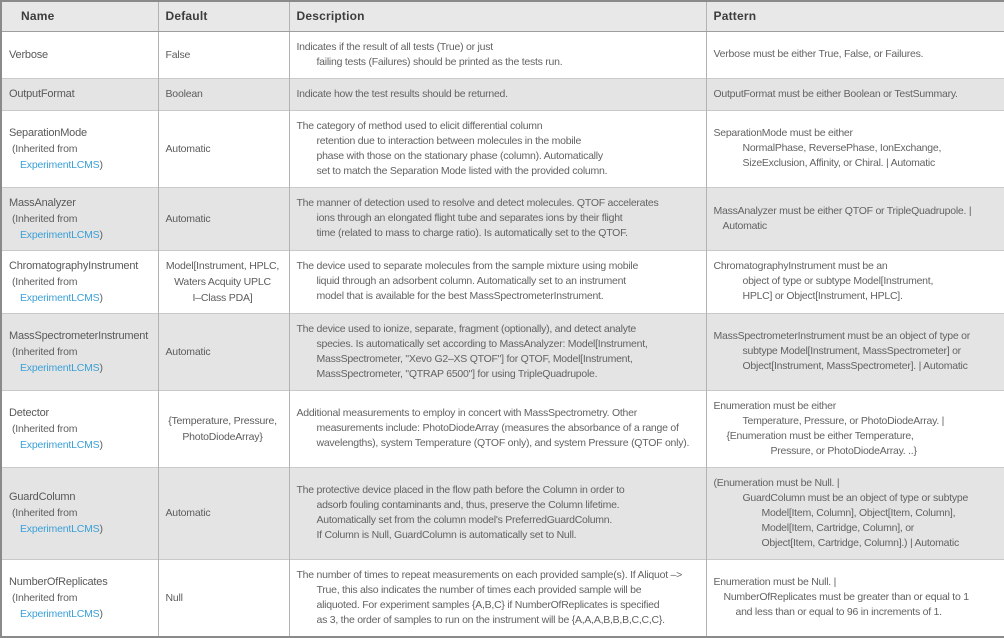  What do you see at coordinates (800, 266) in the screenshot?
I see `pattern-line: ChromatographyInstrument must be an` at bounding box center [800, 266].